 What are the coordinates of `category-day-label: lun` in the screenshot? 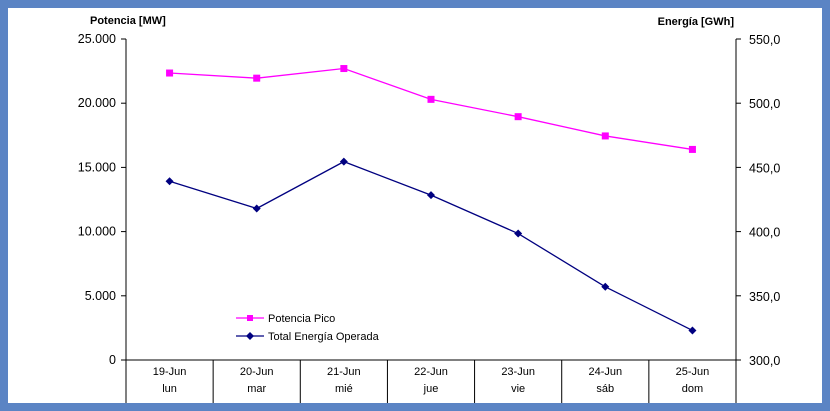 It's located at (169, 389).